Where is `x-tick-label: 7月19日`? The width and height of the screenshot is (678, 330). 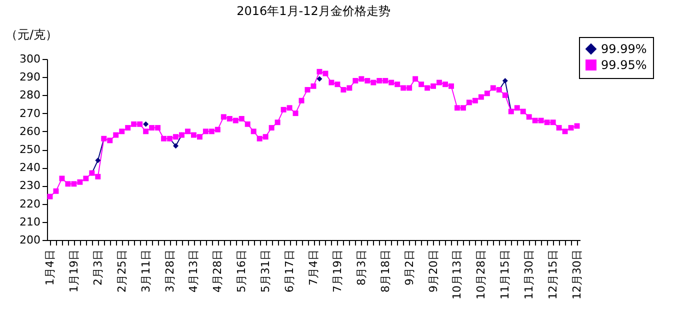
x-tick-label: 7月19日 is located at coordinates (337, 271).